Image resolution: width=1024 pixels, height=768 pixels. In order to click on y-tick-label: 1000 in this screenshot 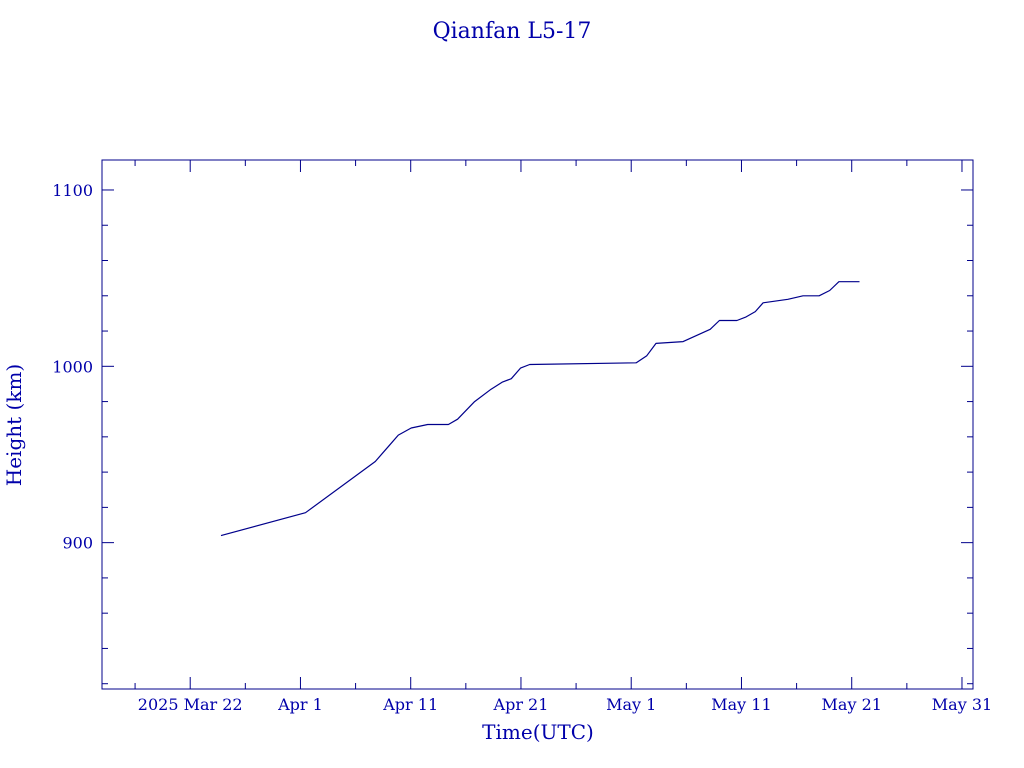, I will do `click(72, 366)`.